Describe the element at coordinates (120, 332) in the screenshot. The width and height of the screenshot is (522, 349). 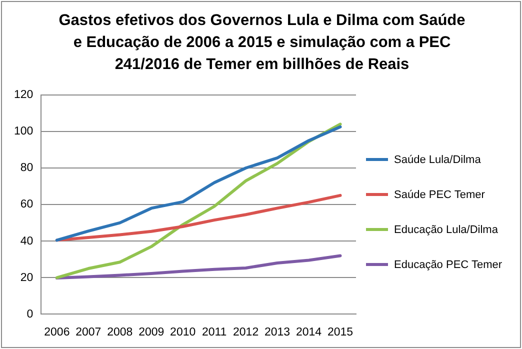
I see `x-tick-label: 2008` at that location.